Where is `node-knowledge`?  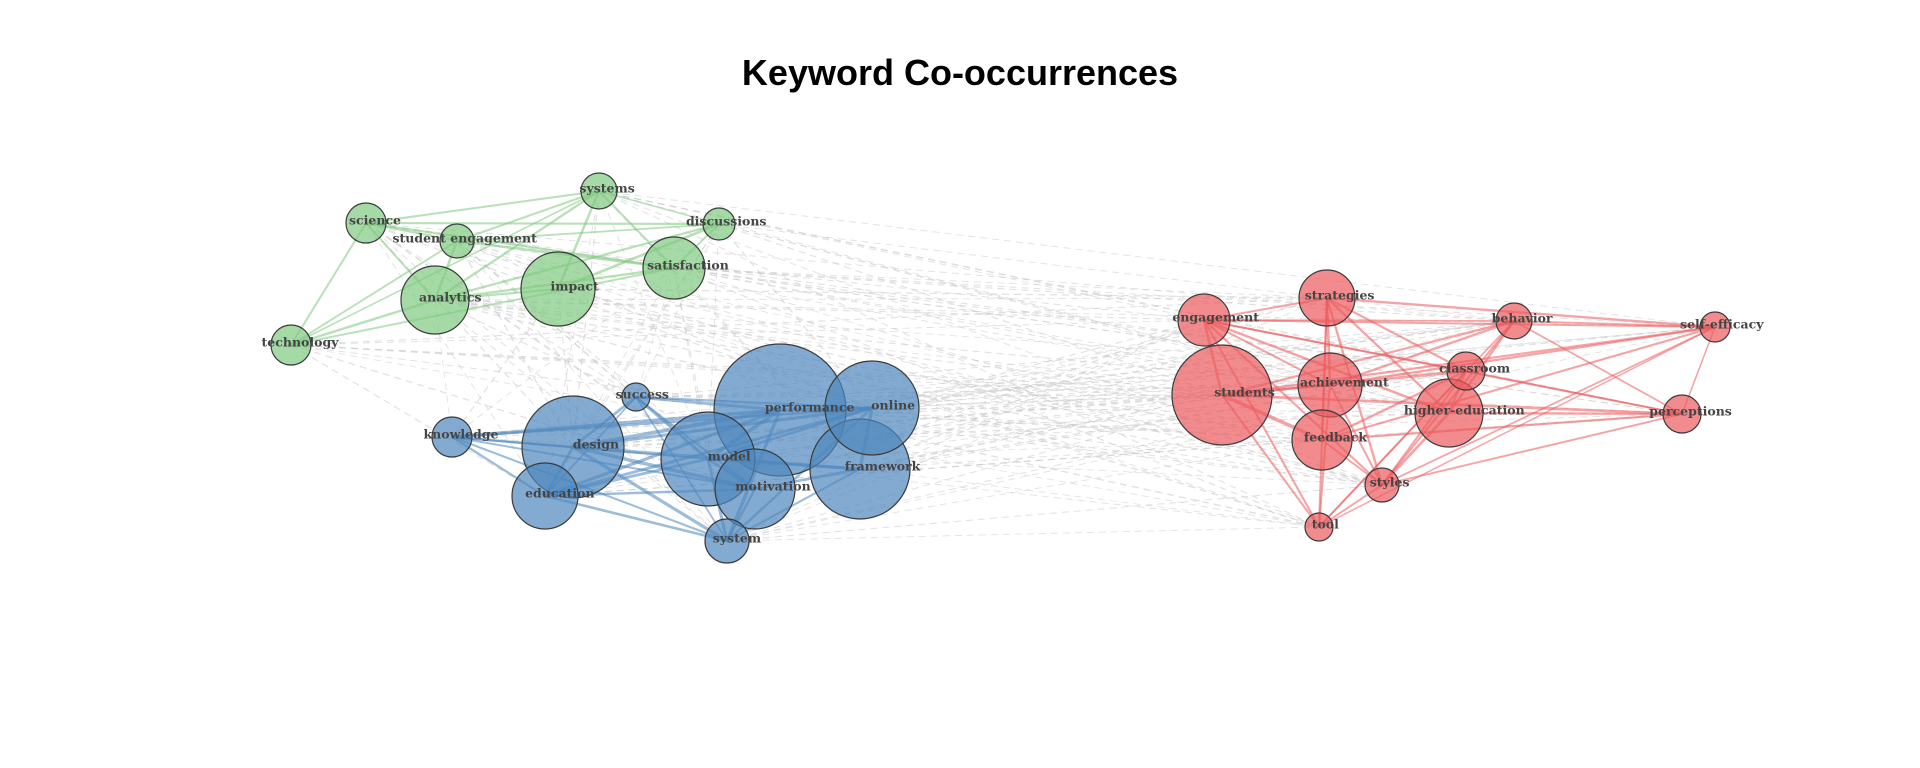 node-knowledge is located at coordinates (452, 437).